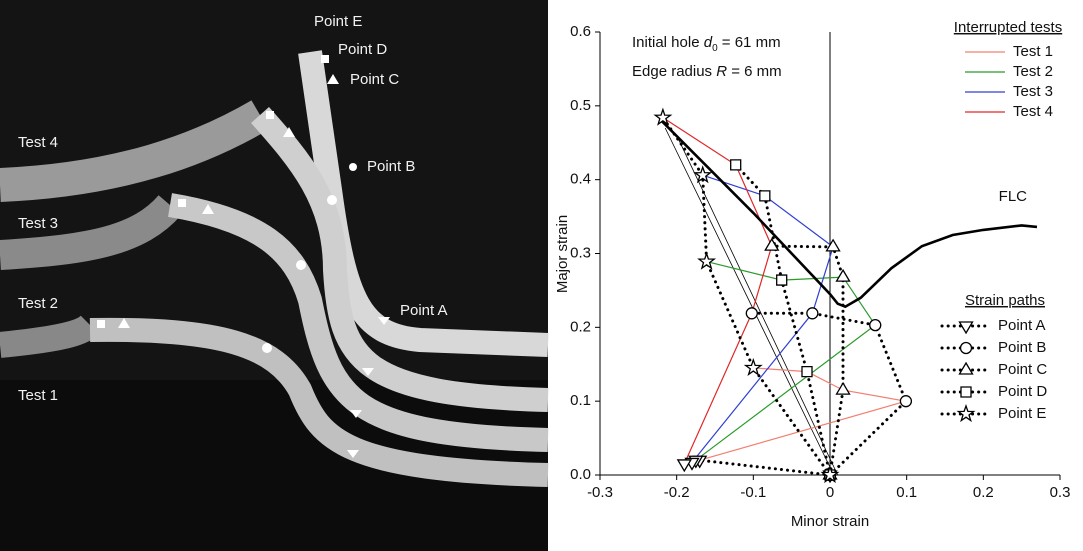 Image resolution: width=1083 pixels, height=551 pixels. What do you see at coordinates (1022, 325) in the screenshot?
I see `legend-label: Point A` at bounding box center [1022, 325].